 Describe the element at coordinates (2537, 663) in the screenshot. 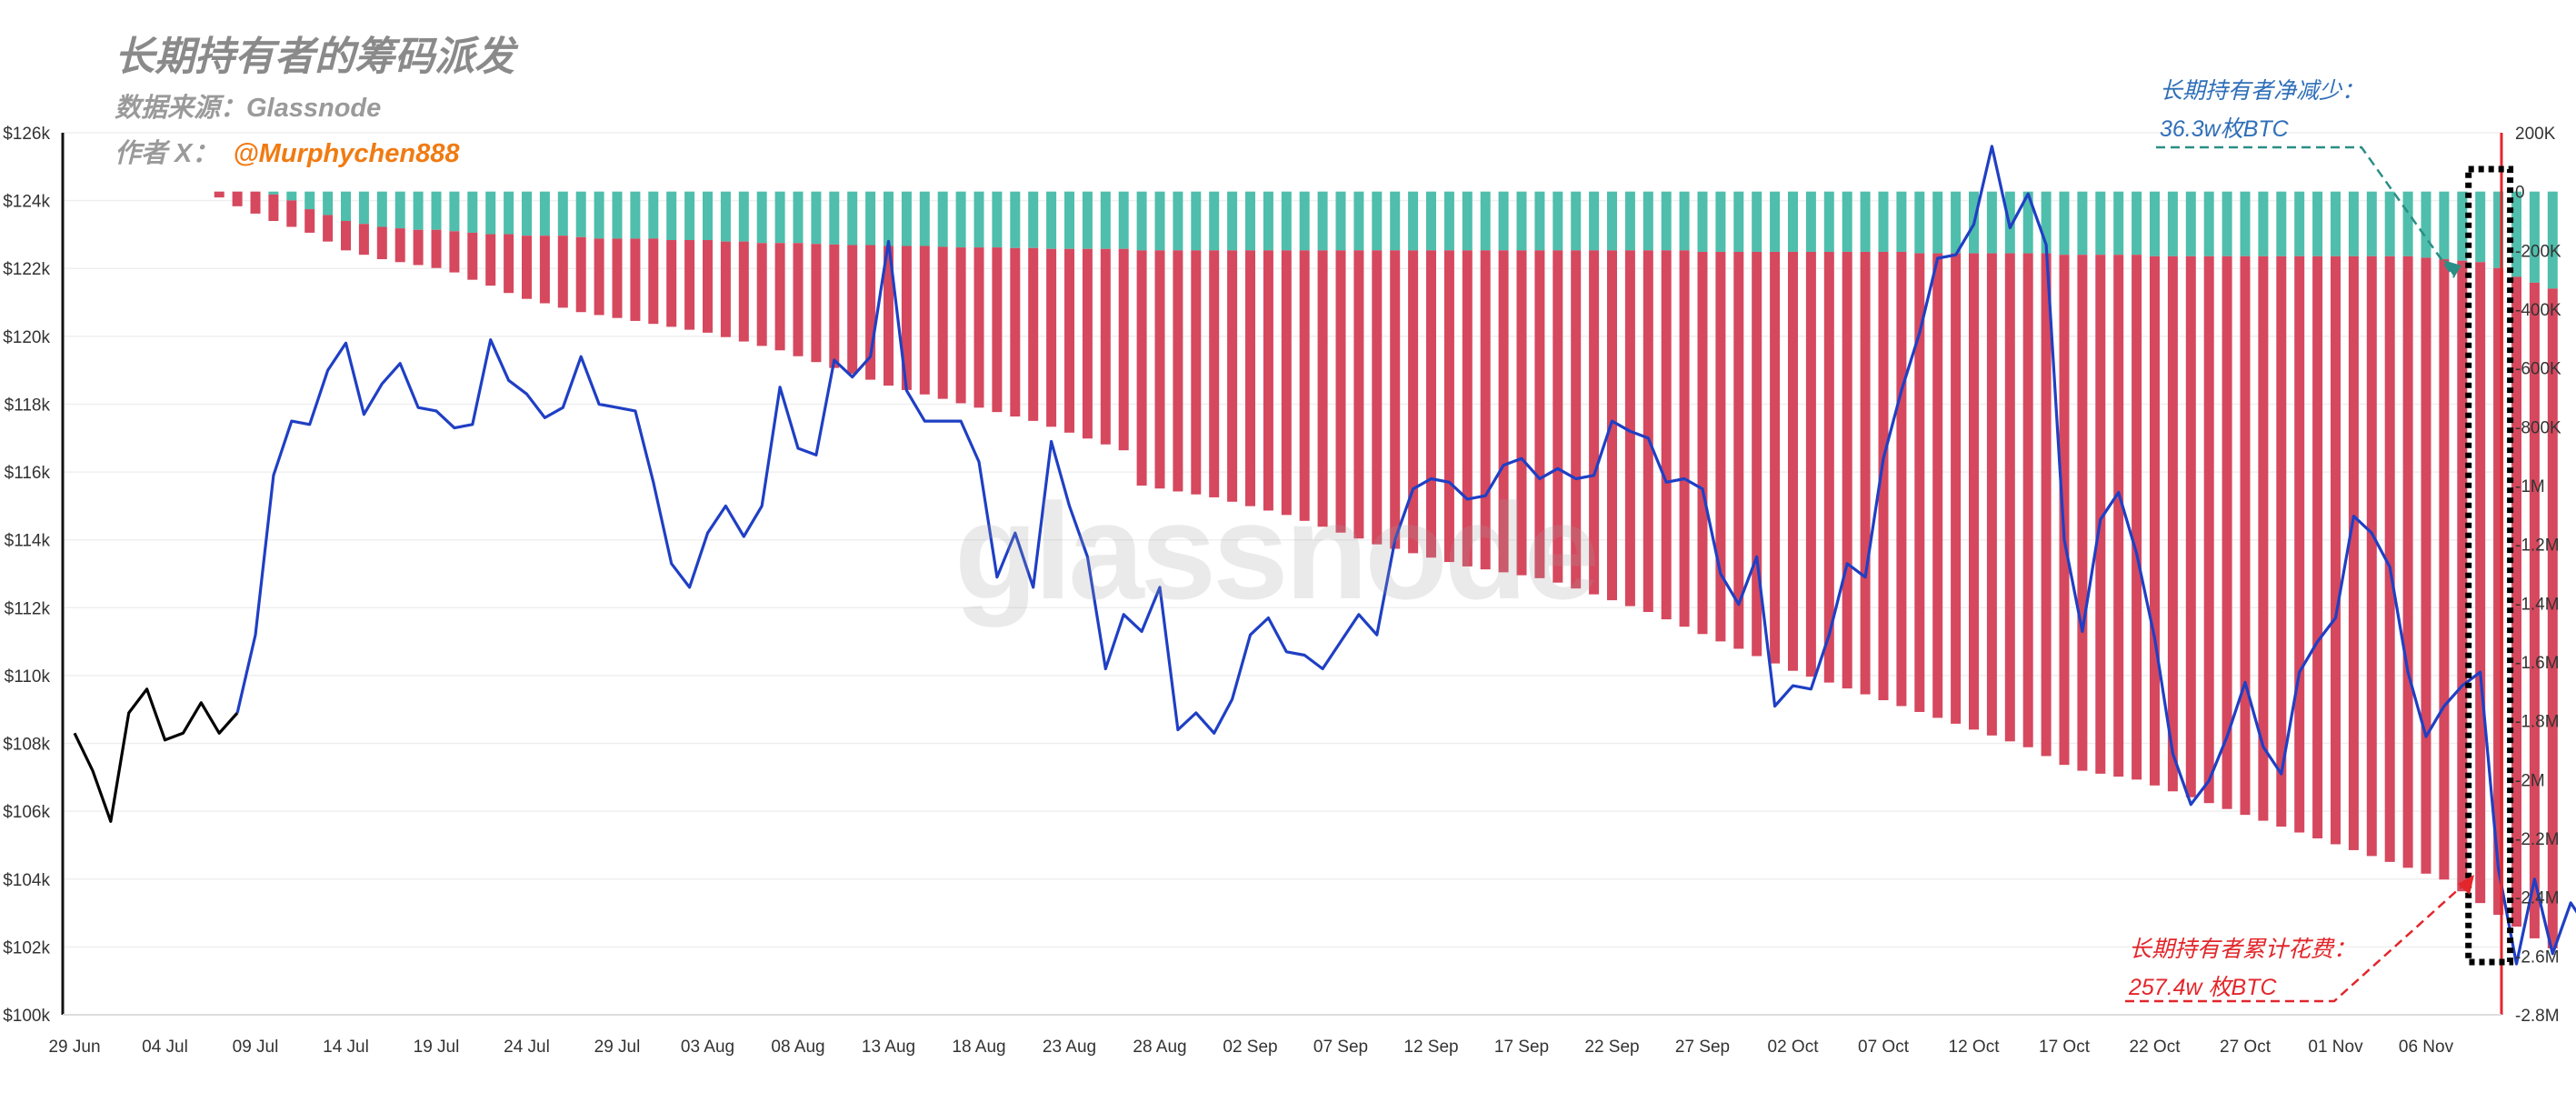

I see `right-tick-label: -1.6M` at that location.